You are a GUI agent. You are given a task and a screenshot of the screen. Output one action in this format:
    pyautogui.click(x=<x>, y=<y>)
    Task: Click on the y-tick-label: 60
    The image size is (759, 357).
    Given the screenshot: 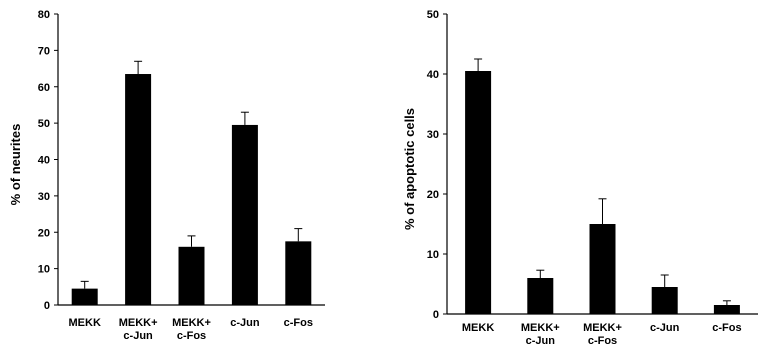 What is the action you would take?
    pyautogui.click(x=44, y=88)
    